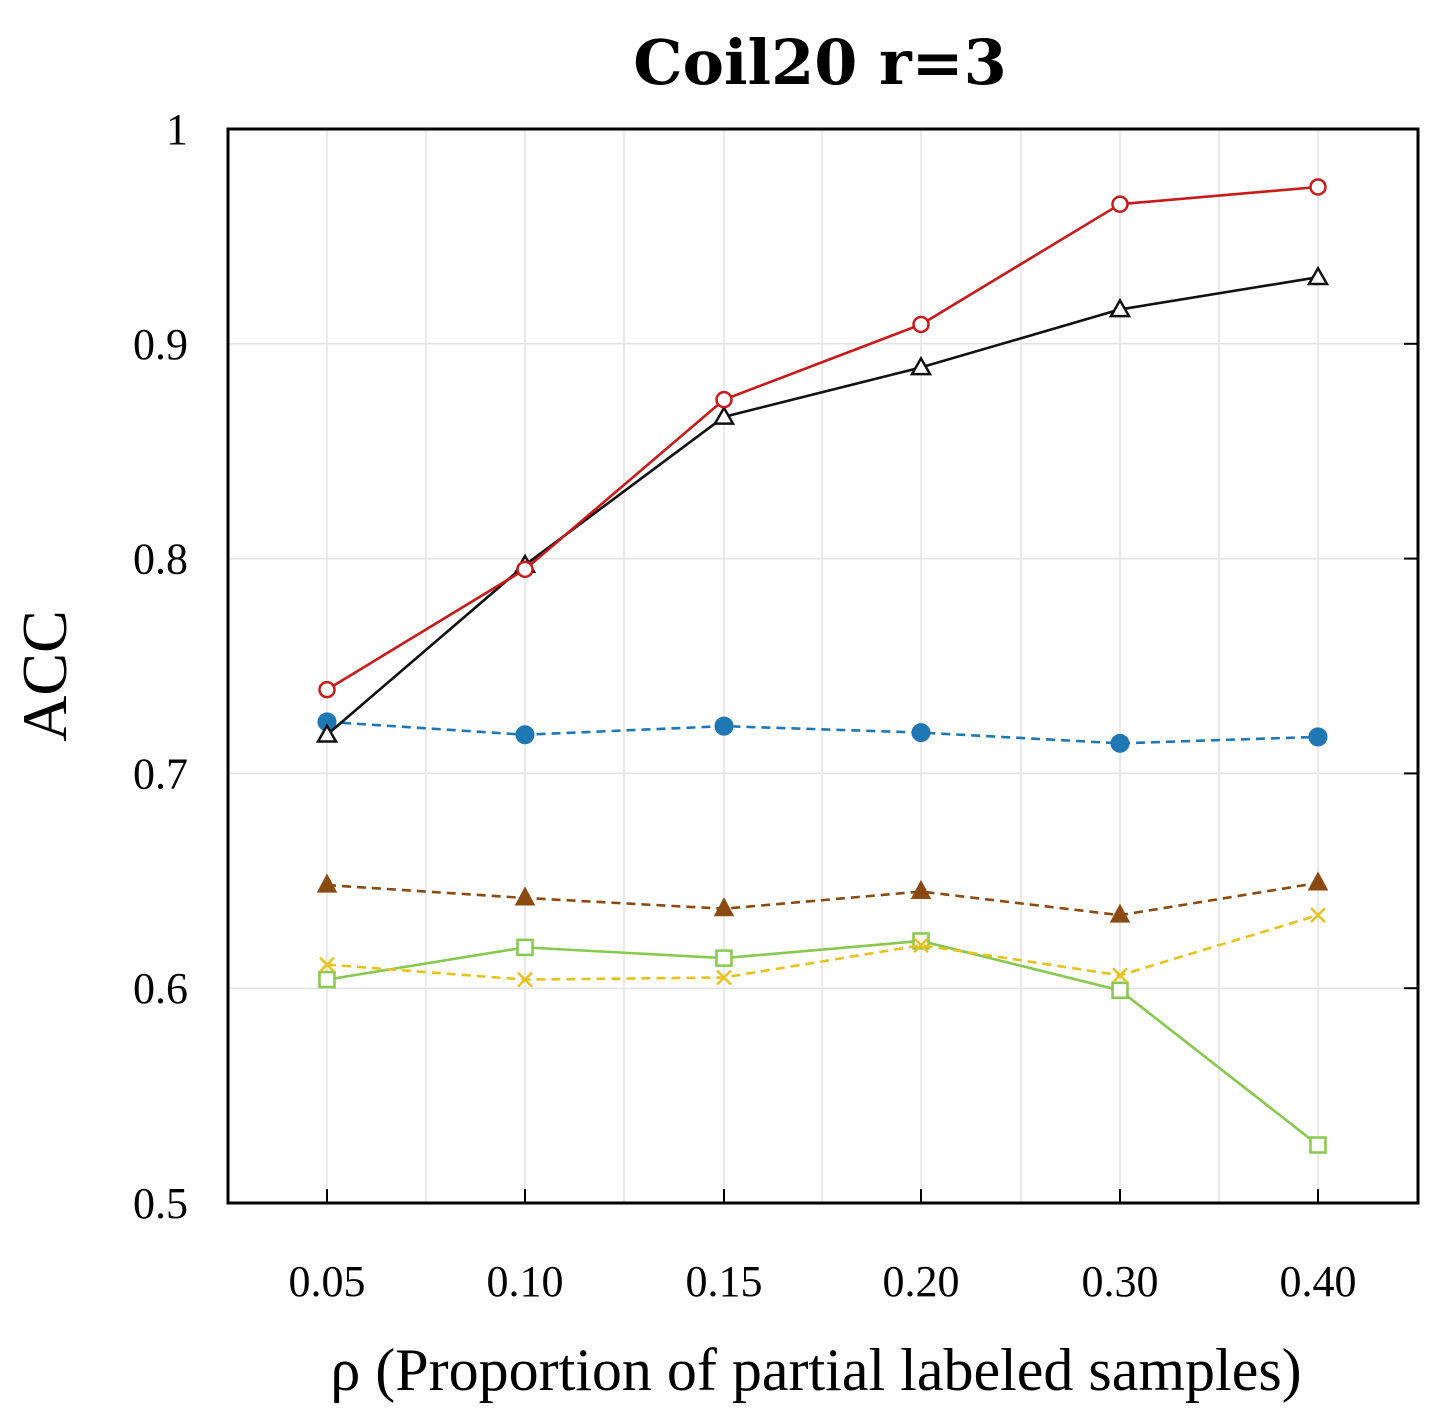 The width and height of the screenshot is (1444, 1418). What do you see at coordinates (160, 988) in the screenshot?
I see `y-tick-label: 0.6` at bounding box center [160, 988].